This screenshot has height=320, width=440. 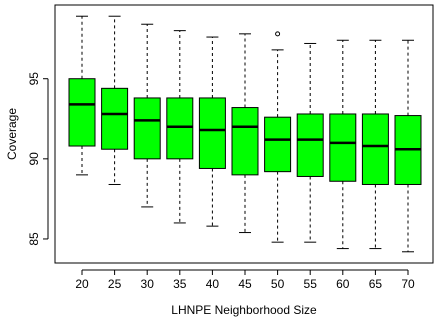 I want to click on y-axis: 85 90 95, so click(x=38, y=159).